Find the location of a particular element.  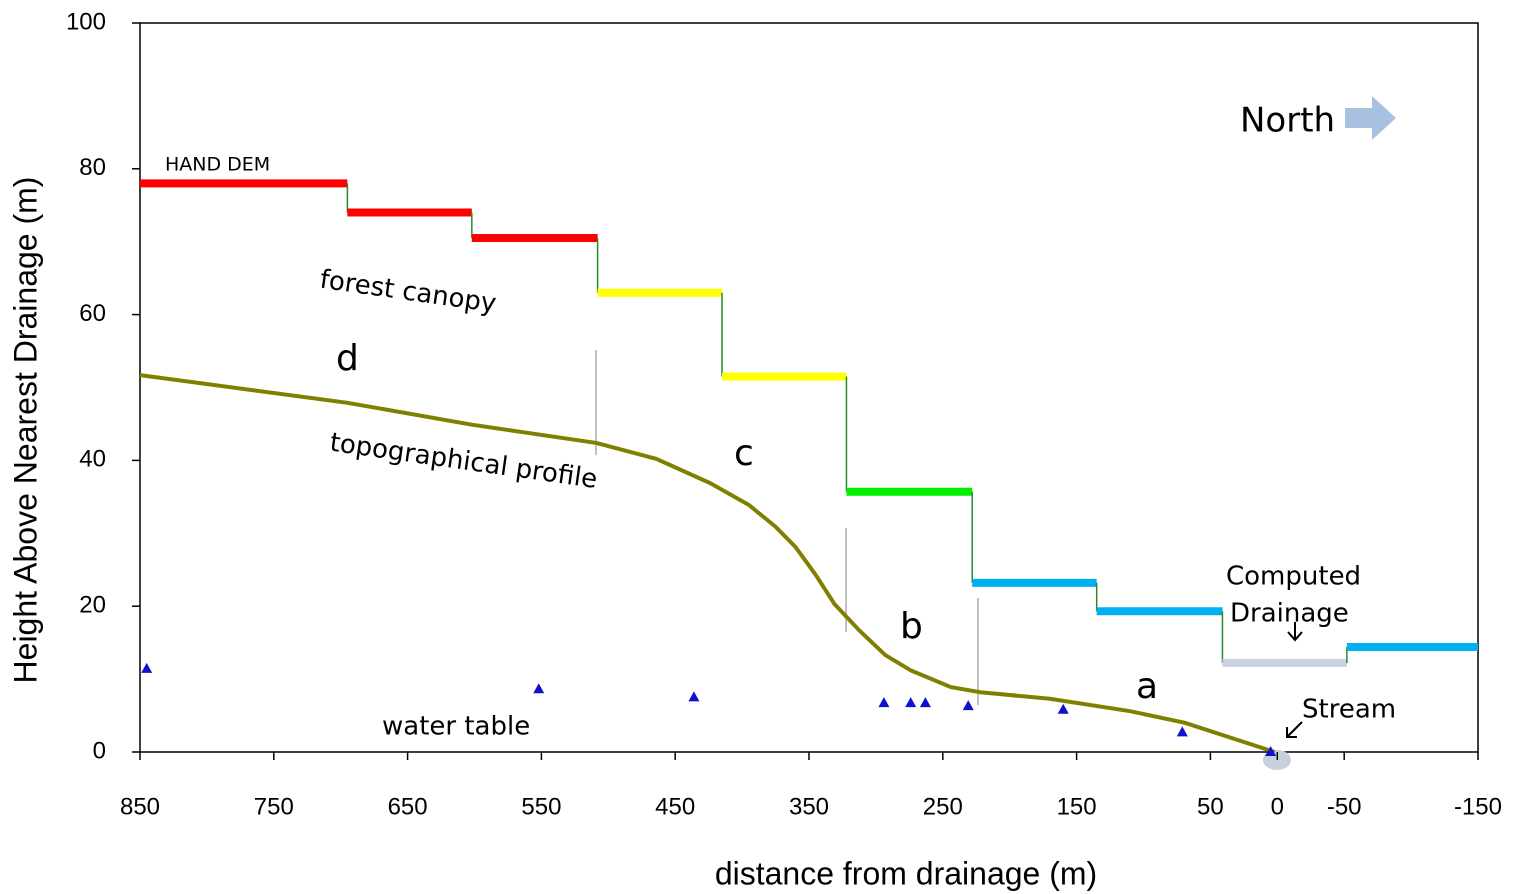

y-axis-label: Height Above Nearest Drainage (m) is located at coordinates (25, 430).